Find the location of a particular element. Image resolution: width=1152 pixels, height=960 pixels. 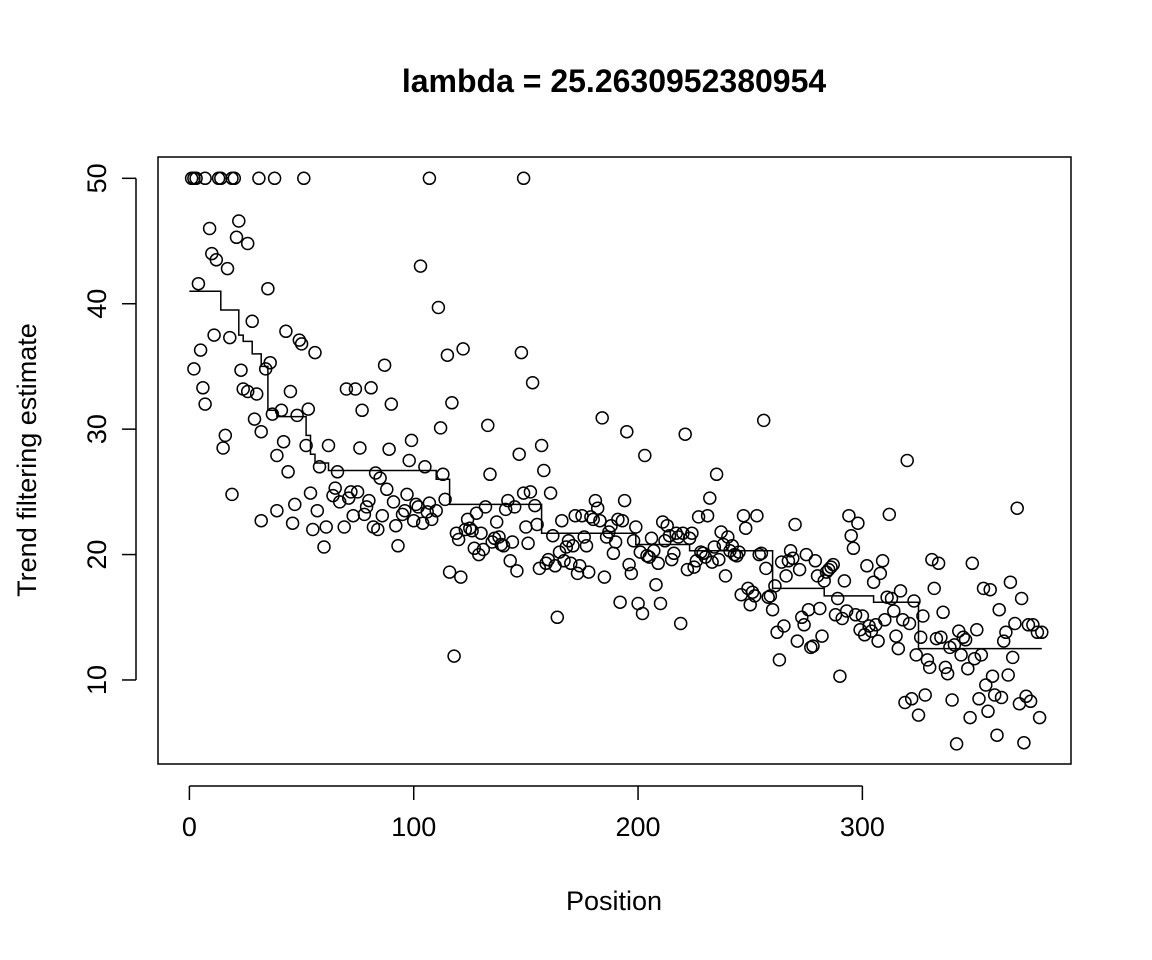

x-tick-label: 200 is located at coordinates (638, 827).